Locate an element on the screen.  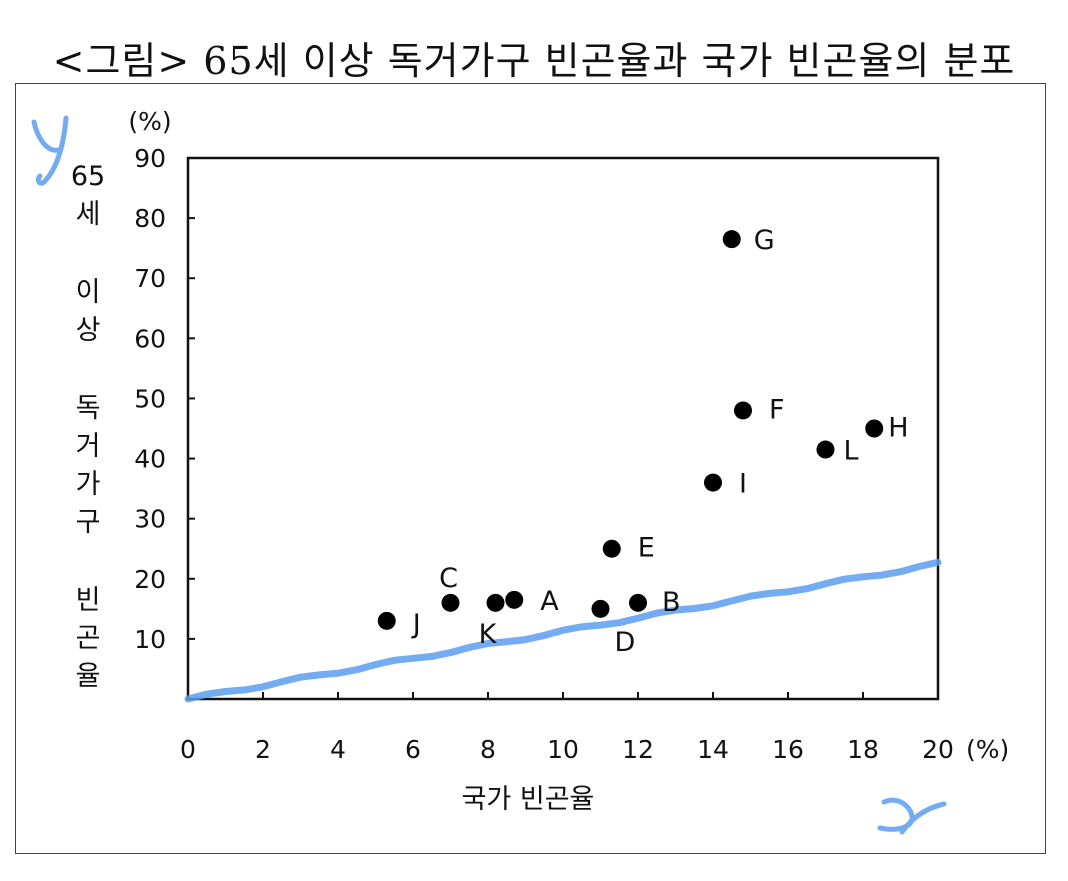
data-point-f is located at coordinates (743, 410).